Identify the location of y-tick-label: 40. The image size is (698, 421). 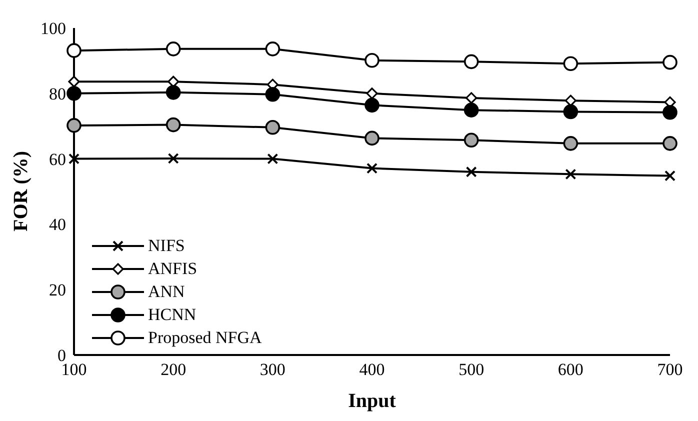
(57, 224).